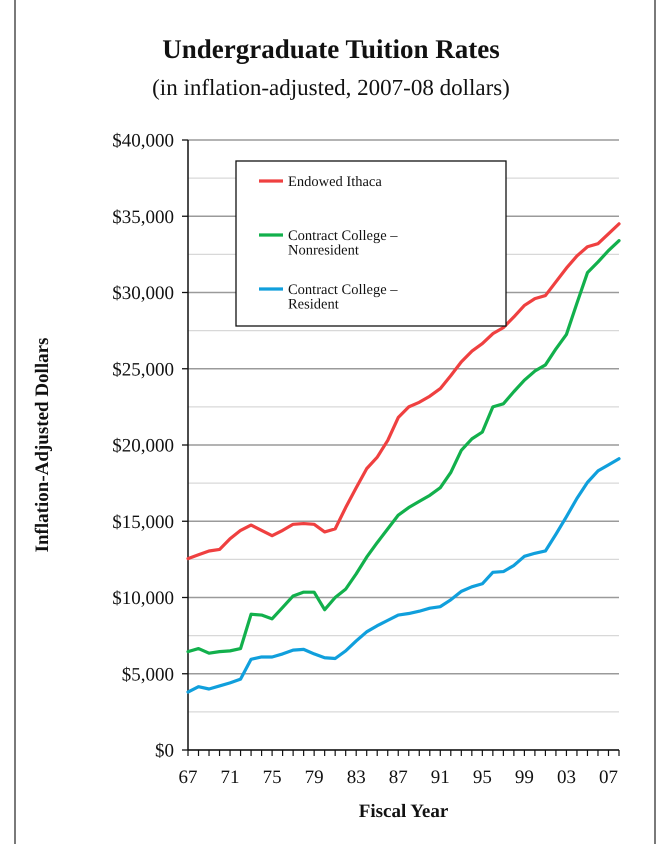 This screenshot has height=844, width=662. I want to click on legend-label: Contract College – Resident, so click(343, 297).